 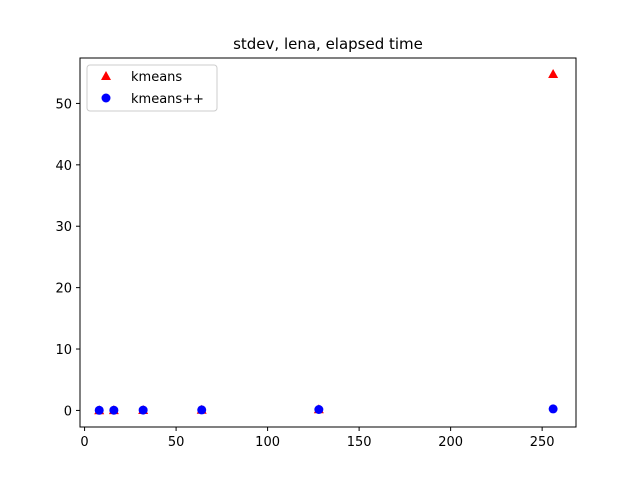 What do you see at coordinates (63, 104) in the screenshot?
I see `y-tick-label: 50` at bounding box center [63, 104].